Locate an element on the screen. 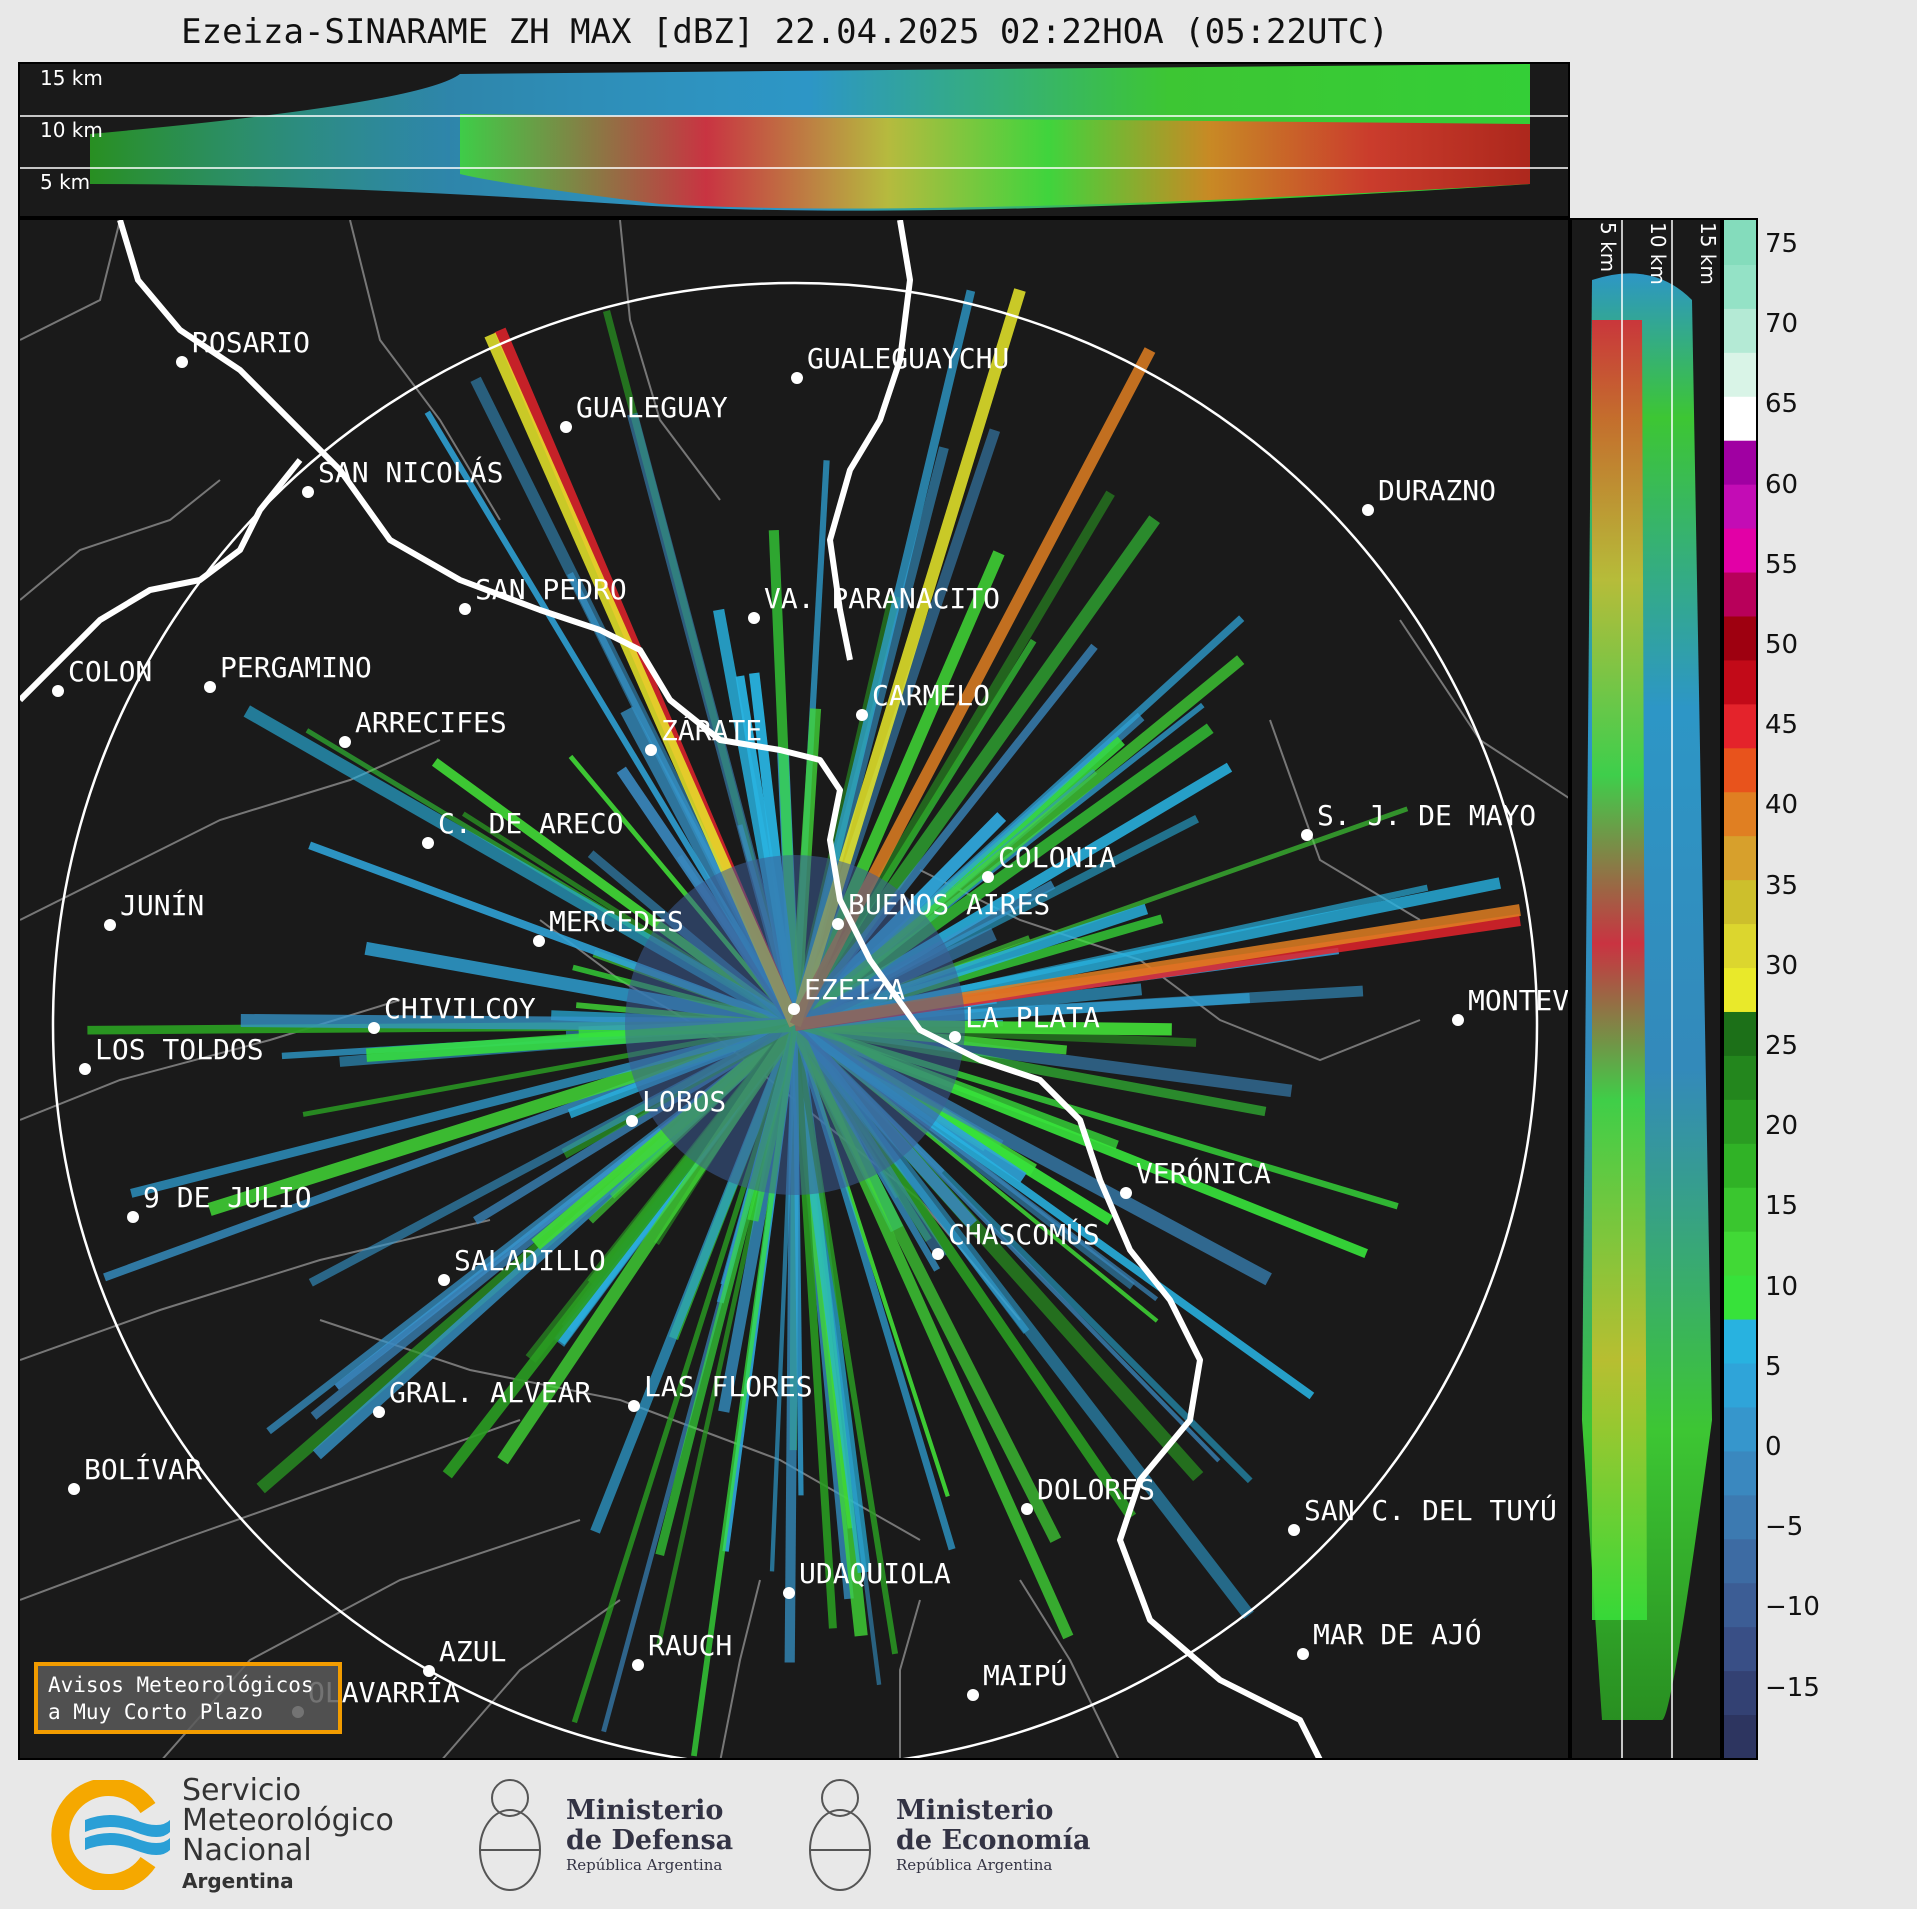 This screenshot has width=1917, height=1909. city-label: CHASCOMÚS is located at coordinates (1024, 1234).